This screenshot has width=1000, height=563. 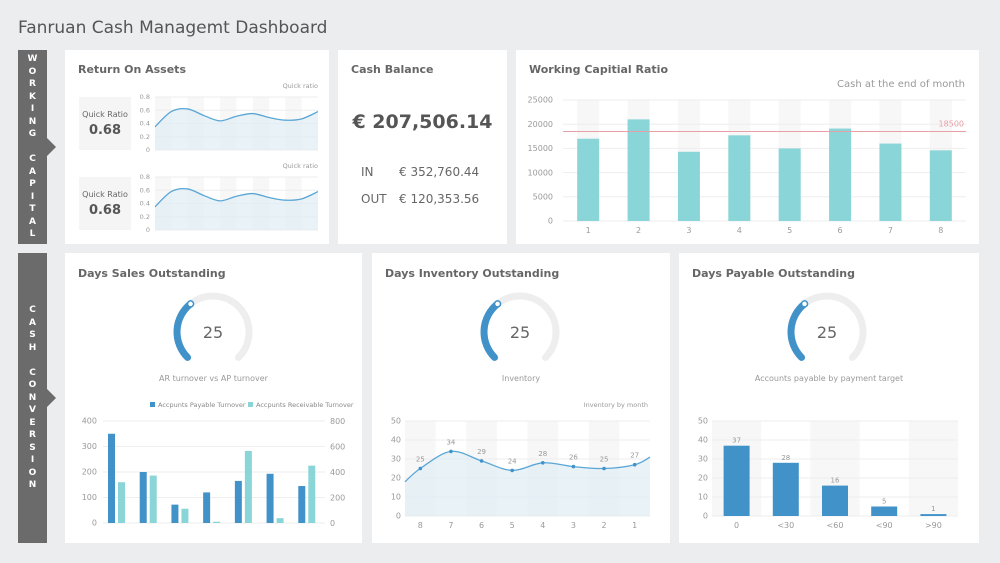 I want to click on panel-title: Days Inventory Outstanding, so click(x=472, y=273).